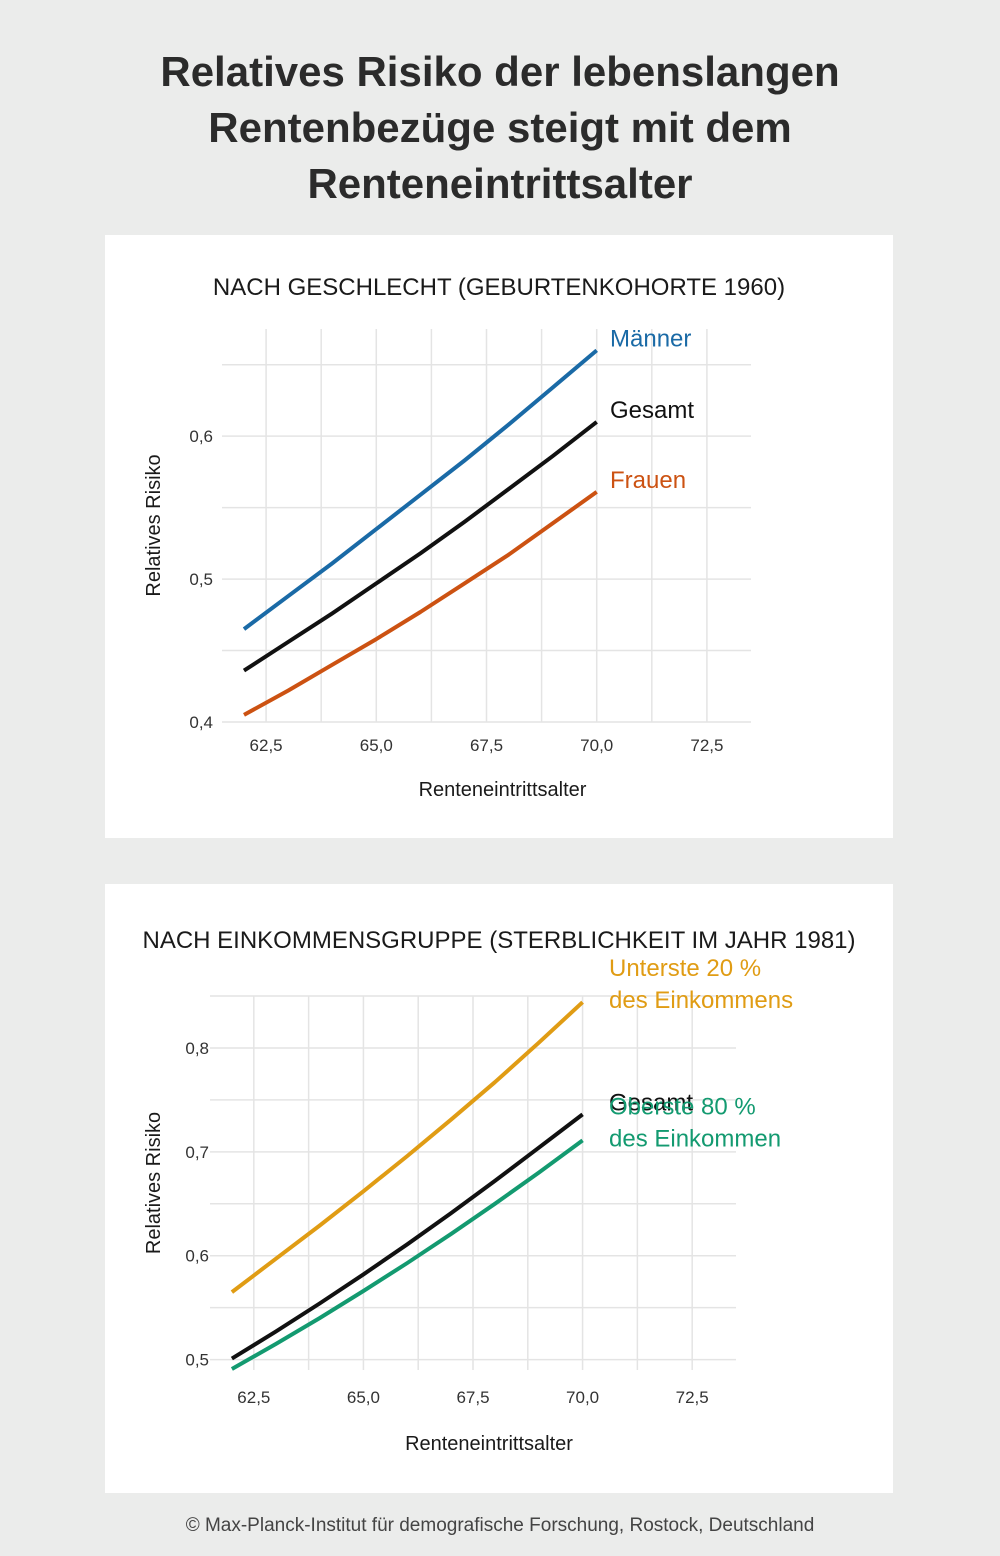  I want to click on title-line-3: Renteneintrittsalter, so click(500, 183).